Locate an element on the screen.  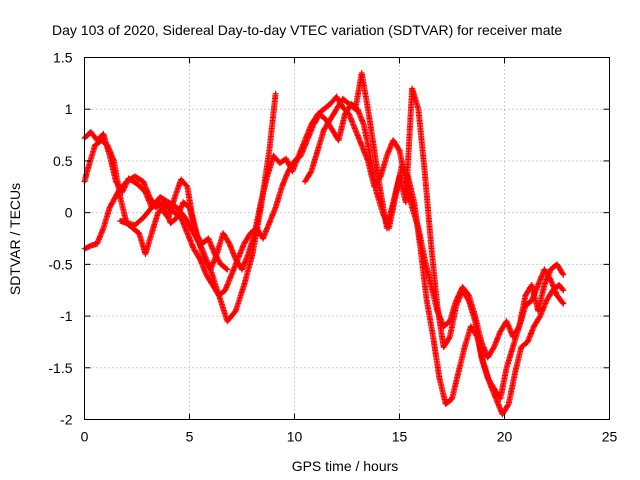
y-tick-label: 0 is located at coordinates (69, 213).